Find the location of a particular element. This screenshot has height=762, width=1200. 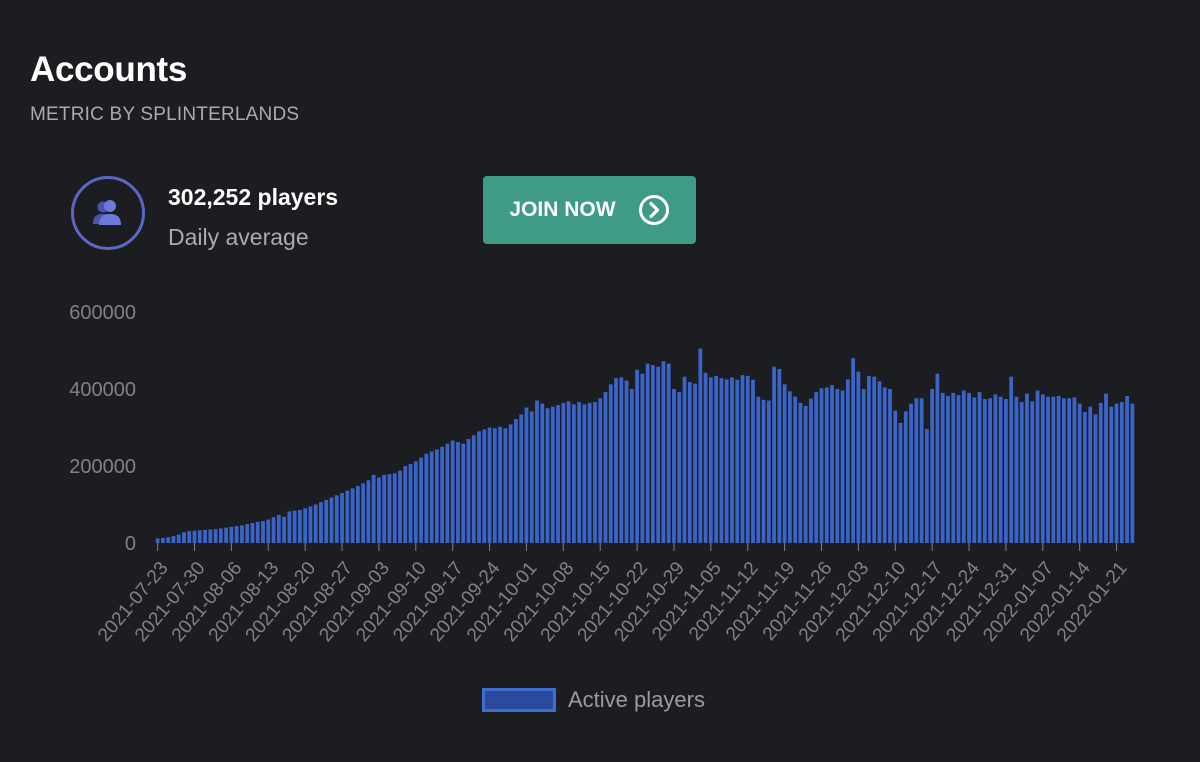

users-icon-badge is located at coordinates (108, 213).